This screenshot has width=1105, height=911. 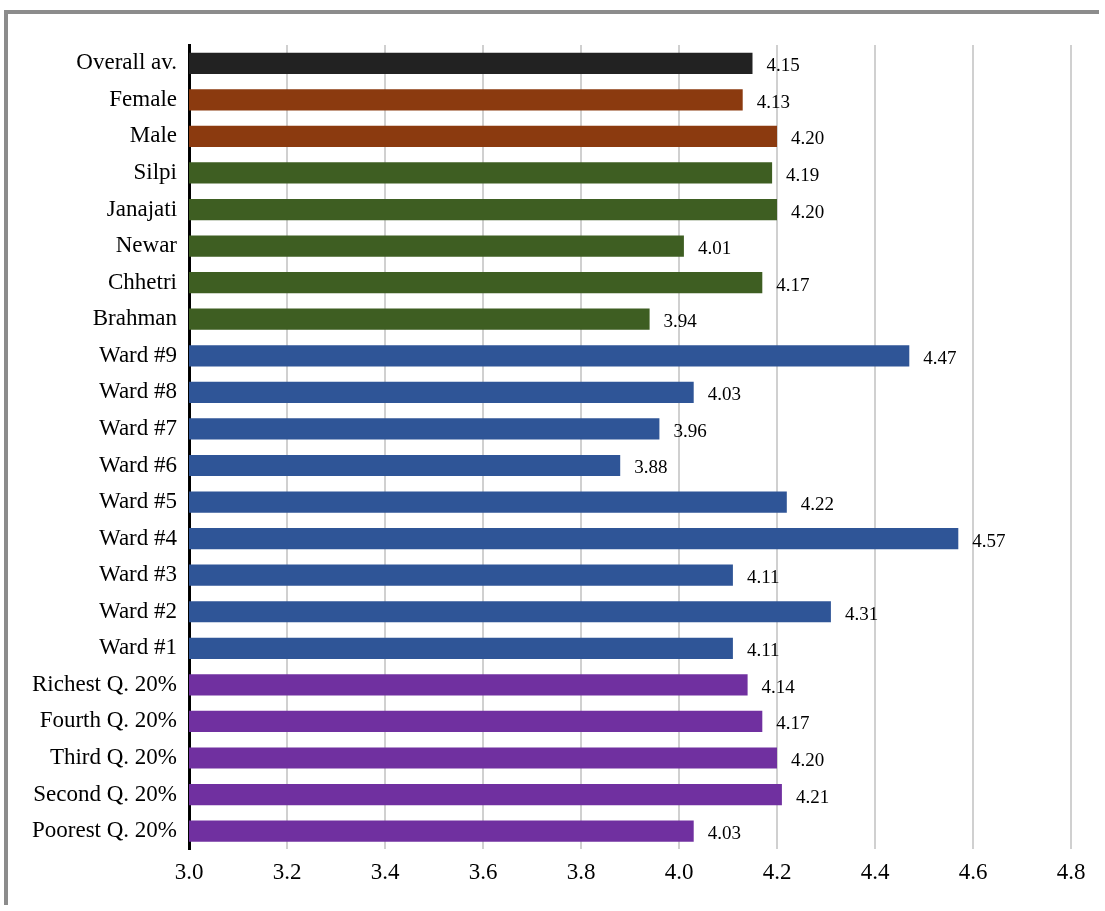 What do you see at coordinates (973, 872) in the screenshot?
I see `x-tick-label: 4.6` at bounding box center [973, 872].